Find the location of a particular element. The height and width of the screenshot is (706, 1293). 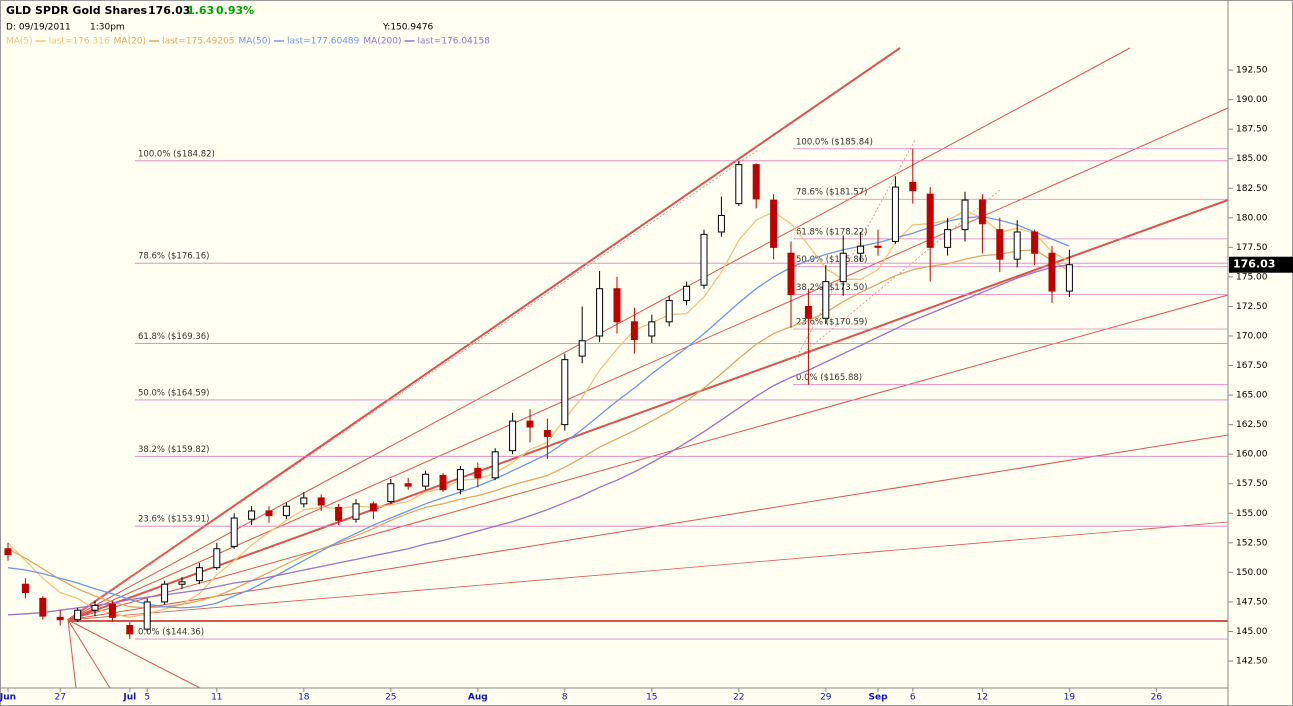

x-tick-label: 11 is located at coordinates (216, 698).